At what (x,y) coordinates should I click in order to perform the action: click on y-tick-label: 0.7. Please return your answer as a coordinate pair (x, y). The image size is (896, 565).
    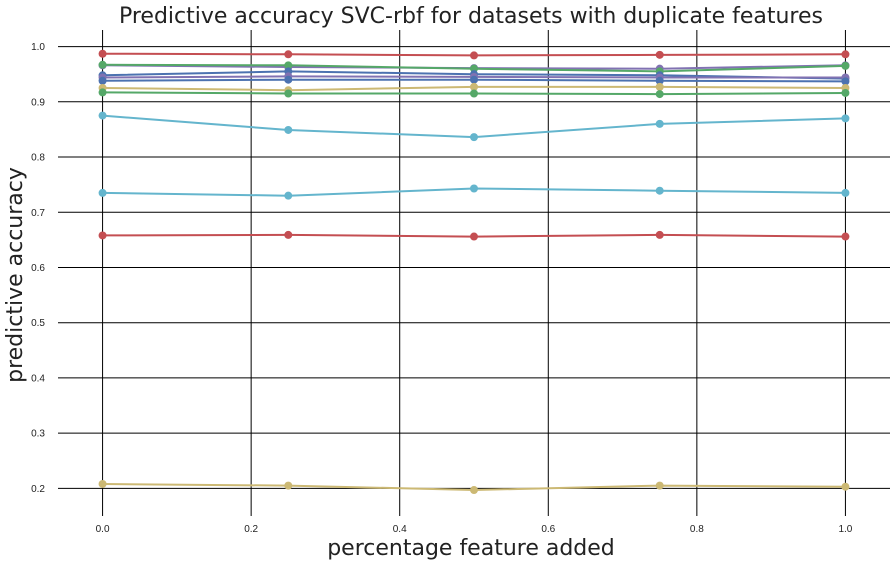
    Looking at the image, I should click on (38, 213).